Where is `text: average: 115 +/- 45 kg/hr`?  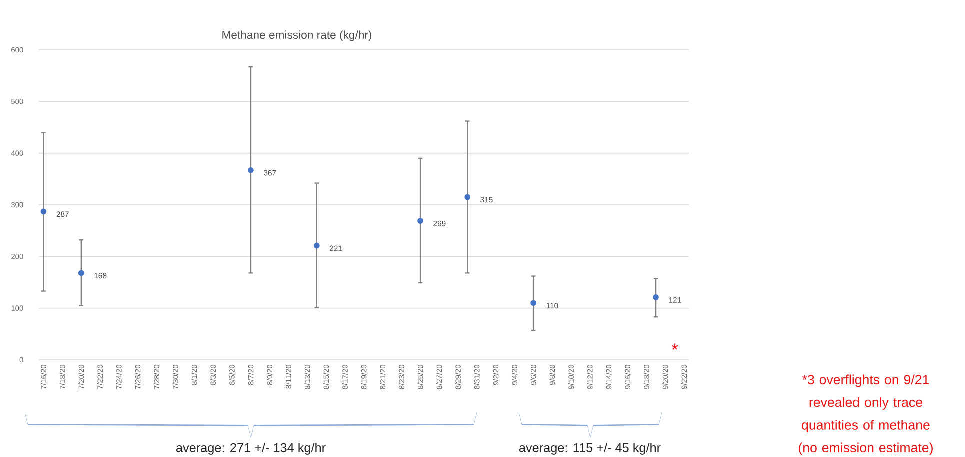
text: average: 115 +/- 45 kg/hr is located at coordinates (590, 449).